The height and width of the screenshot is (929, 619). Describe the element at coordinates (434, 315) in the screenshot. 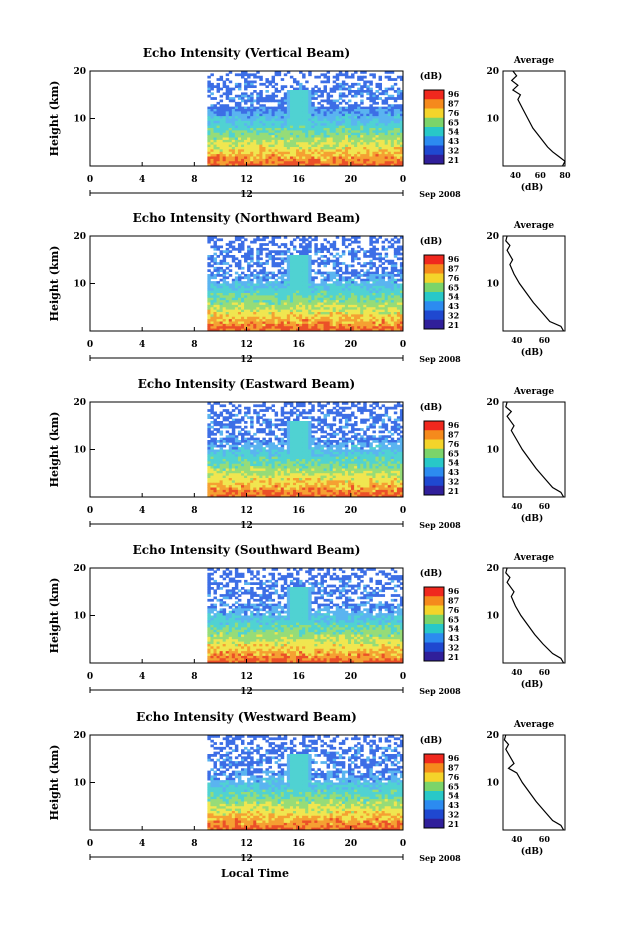

I see `colorbar-swatch` at that location.